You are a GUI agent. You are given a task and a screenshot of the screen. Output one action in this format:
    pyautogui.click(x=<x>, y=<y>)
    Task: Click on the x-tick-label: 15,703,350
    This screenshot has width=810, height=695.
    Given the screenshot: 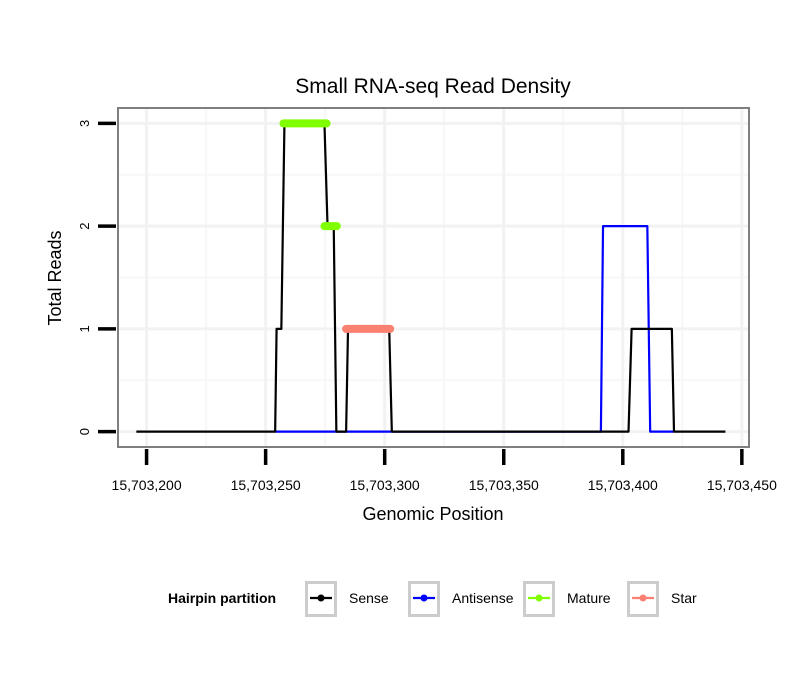 What is the action you would take?
    pyautogui.click(x=504, y=485)
    